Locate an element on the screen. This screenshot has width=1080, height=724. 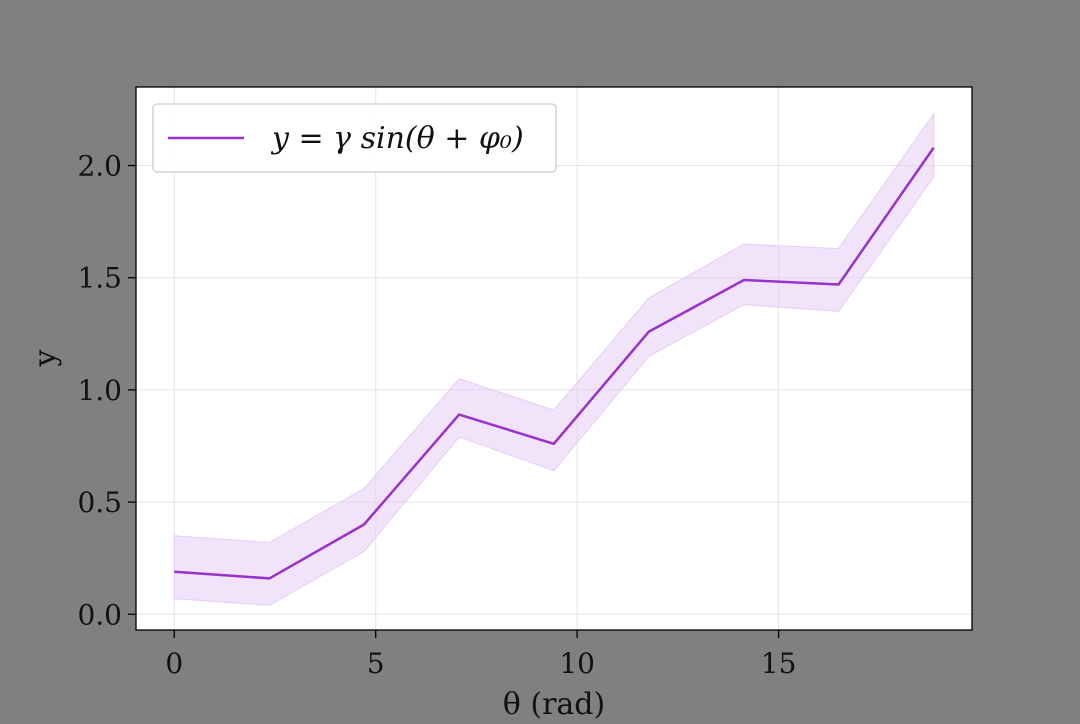
y-tick-label: 0.0 is located at coordinates (99, 614).